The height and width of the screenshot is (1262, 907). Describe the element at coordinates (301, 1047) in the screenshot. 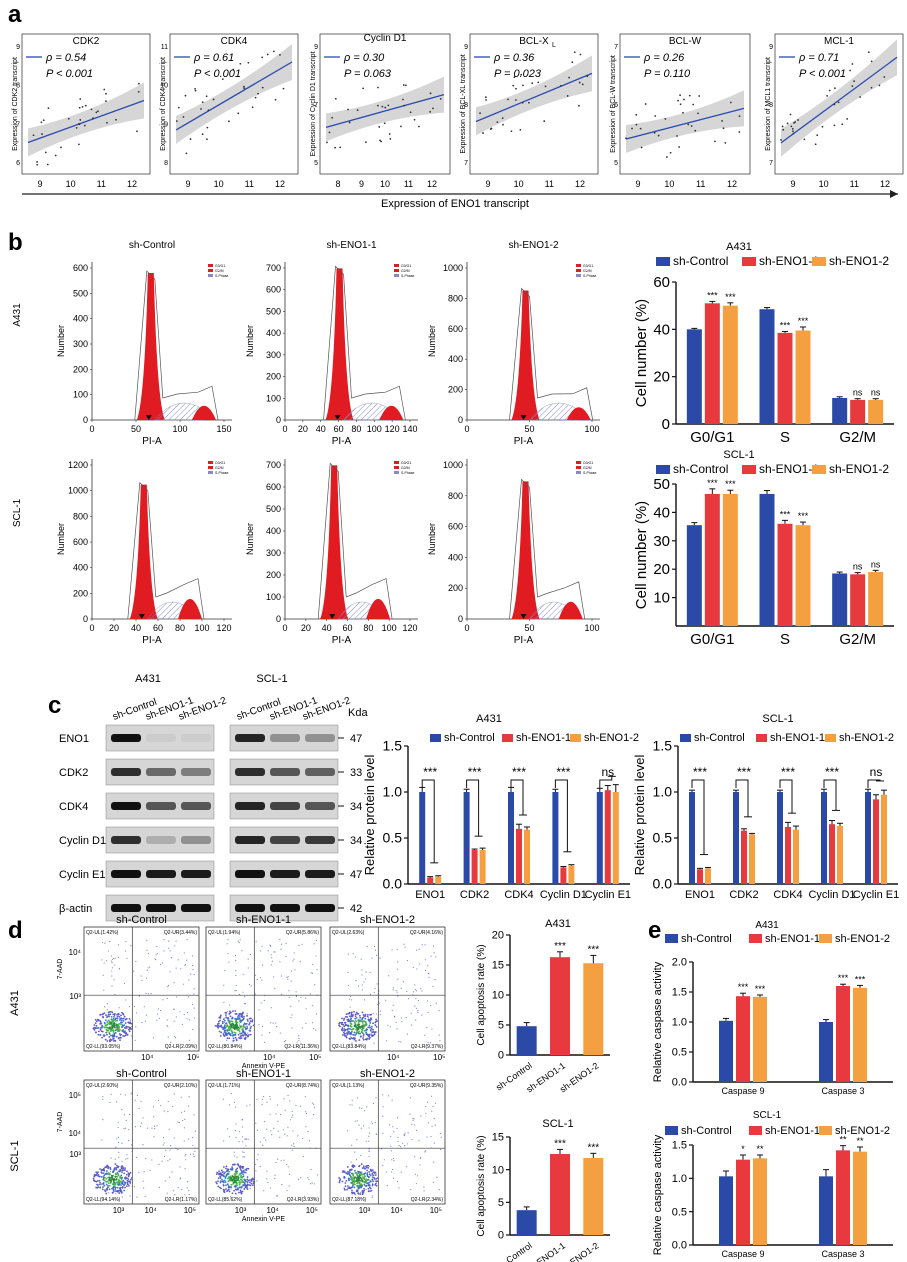

I see `quadrant-lr: Q2-LR(11.36%)` at that location.